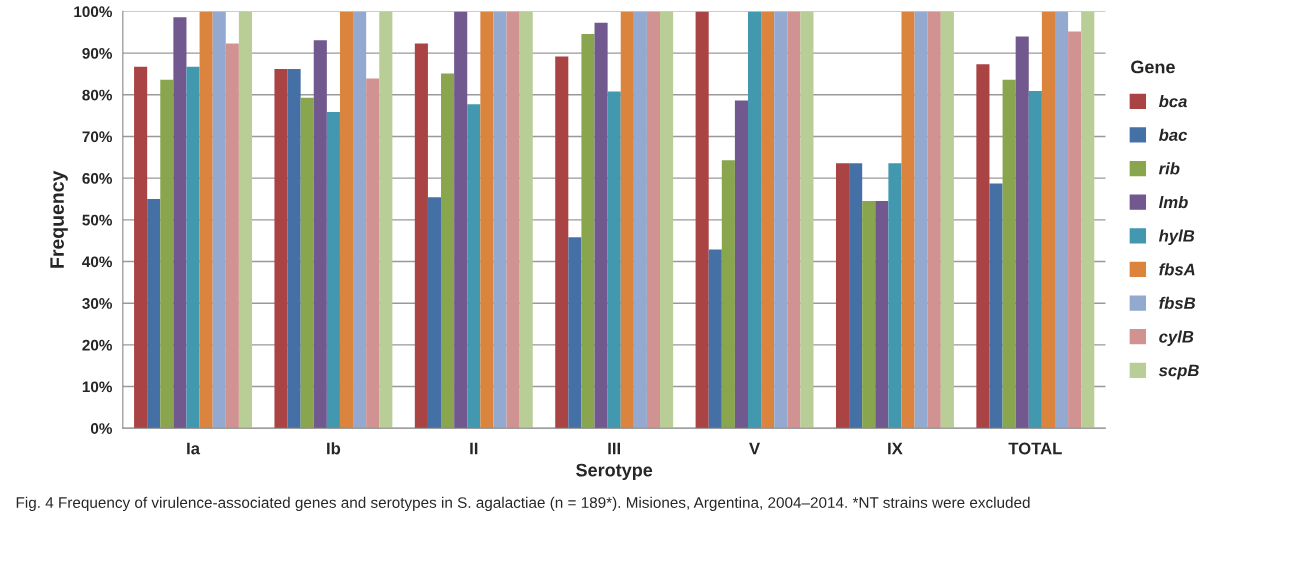  I want to click on legend-label: scpB, so click(1178, 372).